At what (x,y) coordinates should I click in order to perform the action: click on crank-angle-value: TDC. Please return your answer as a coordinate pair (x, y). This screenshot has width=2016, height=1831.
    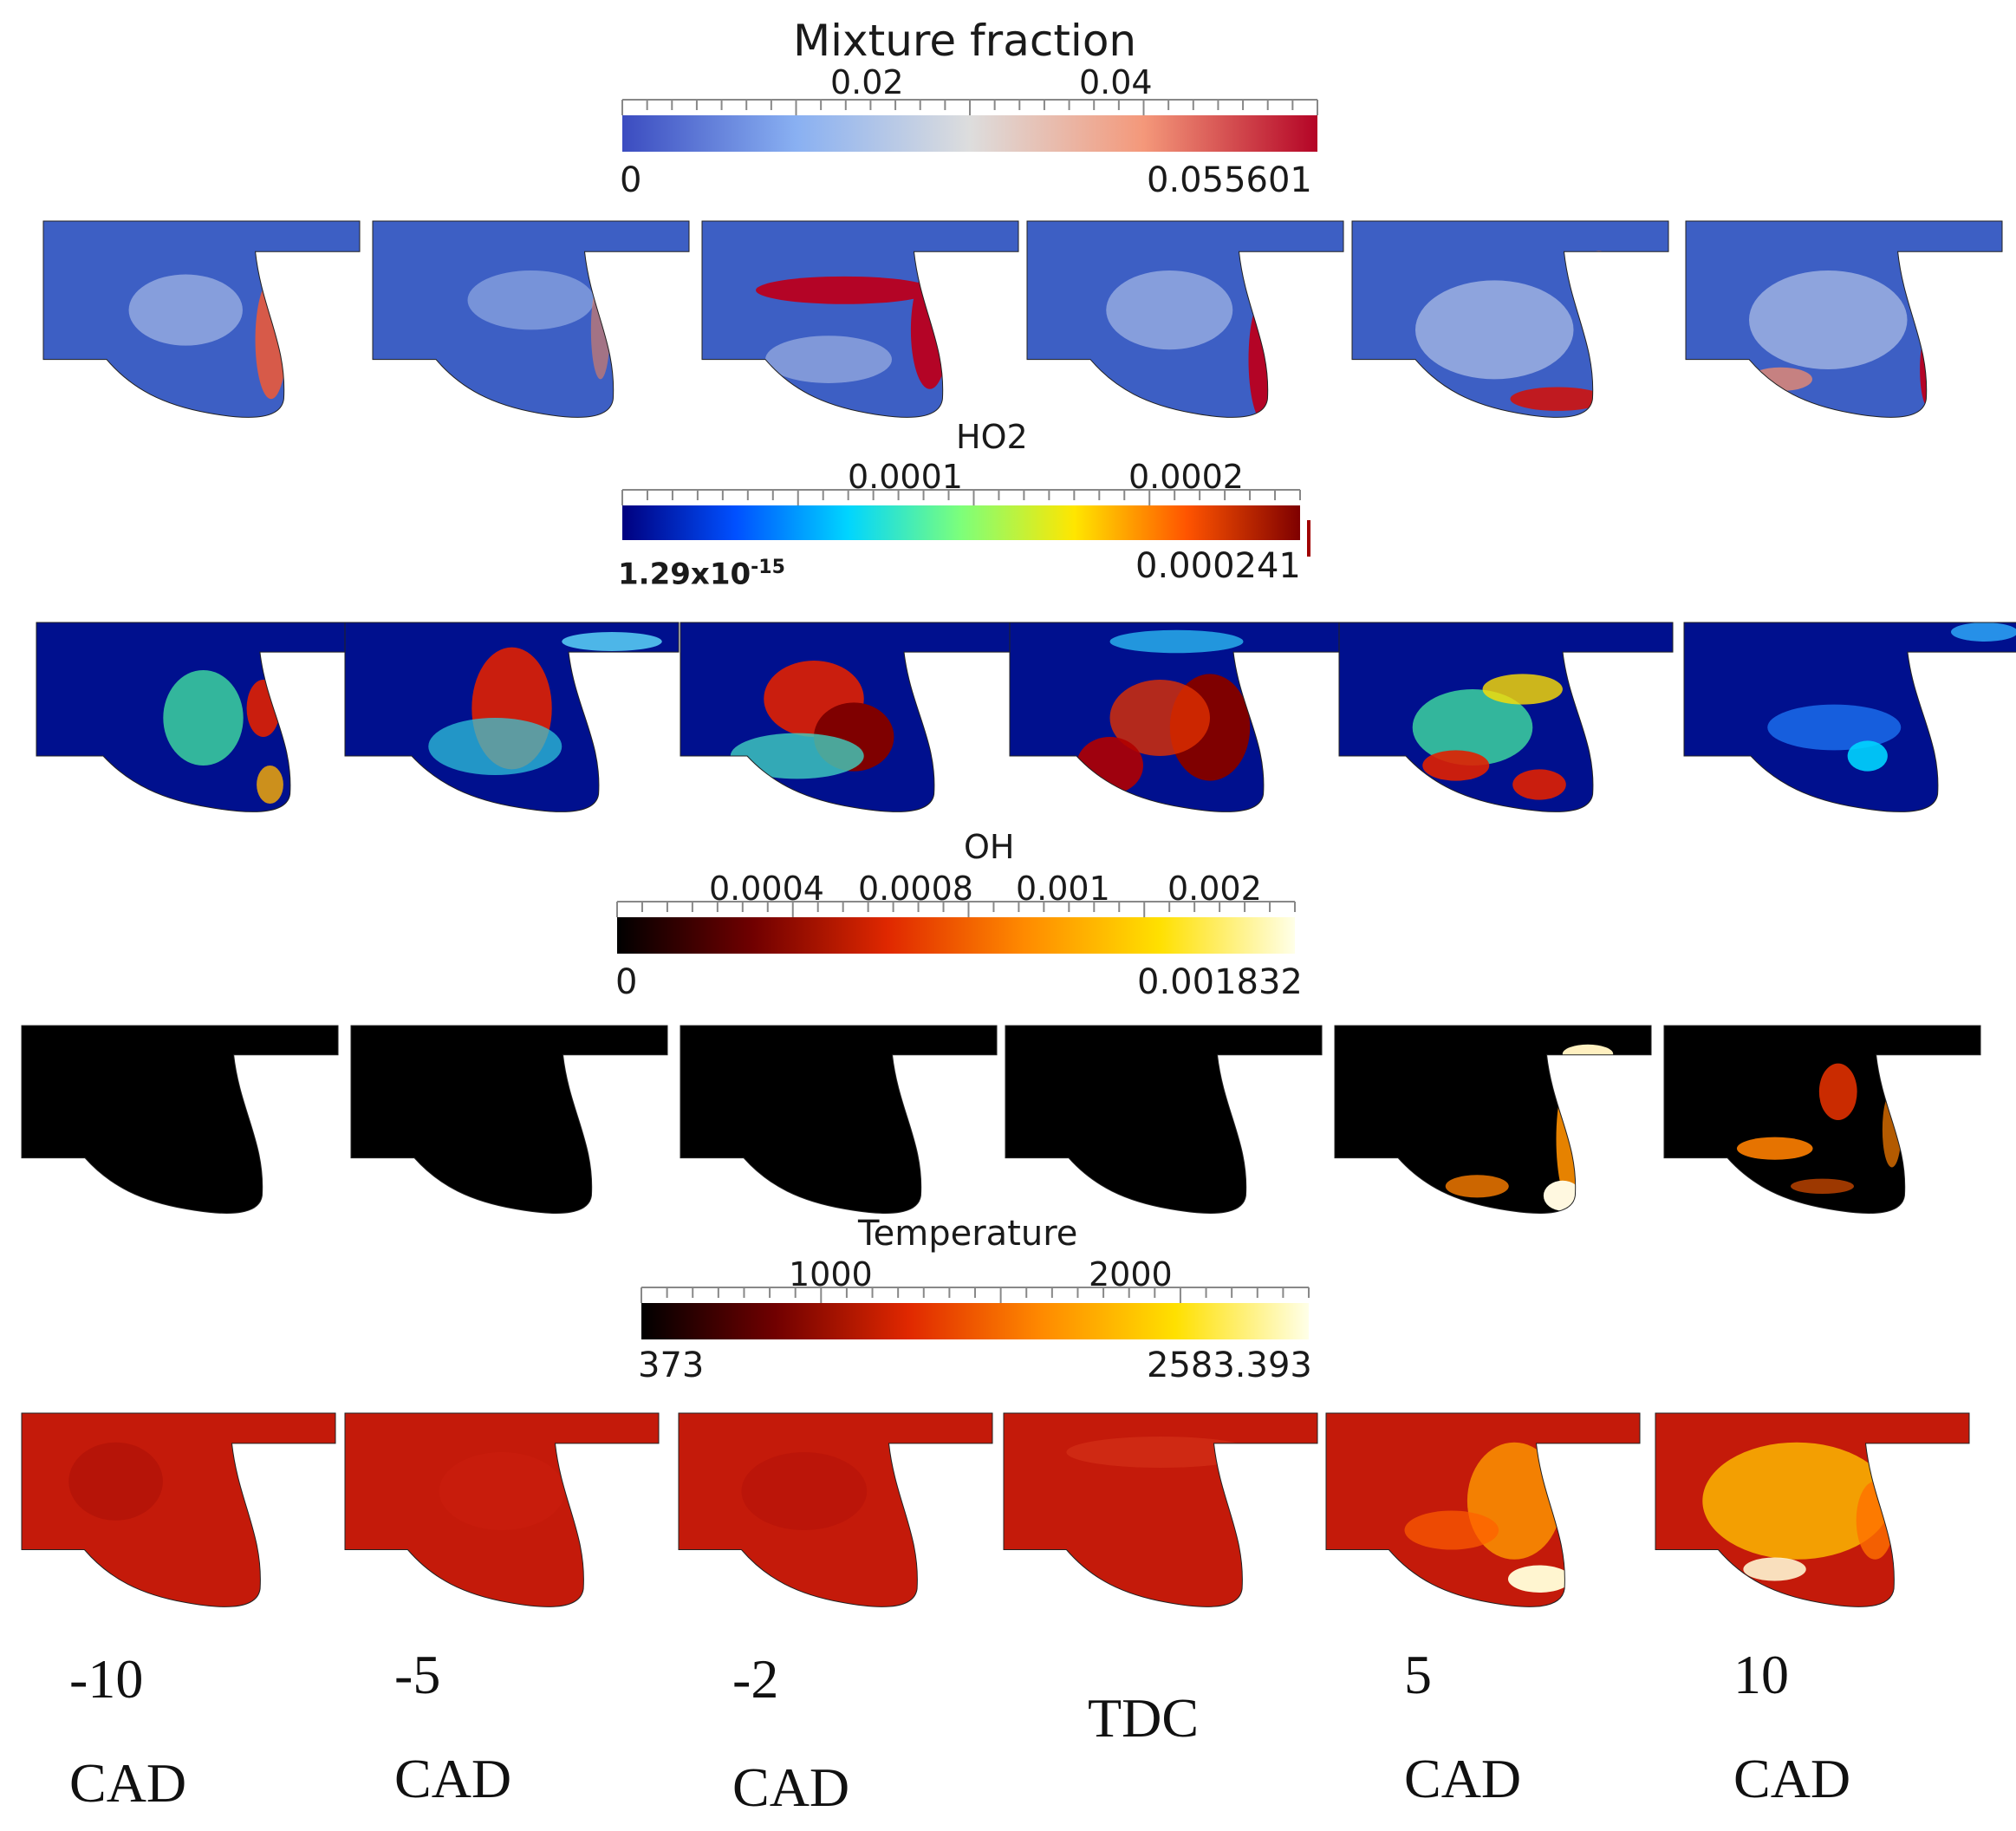
    Looking at the image, I should click on (1143, 1718).